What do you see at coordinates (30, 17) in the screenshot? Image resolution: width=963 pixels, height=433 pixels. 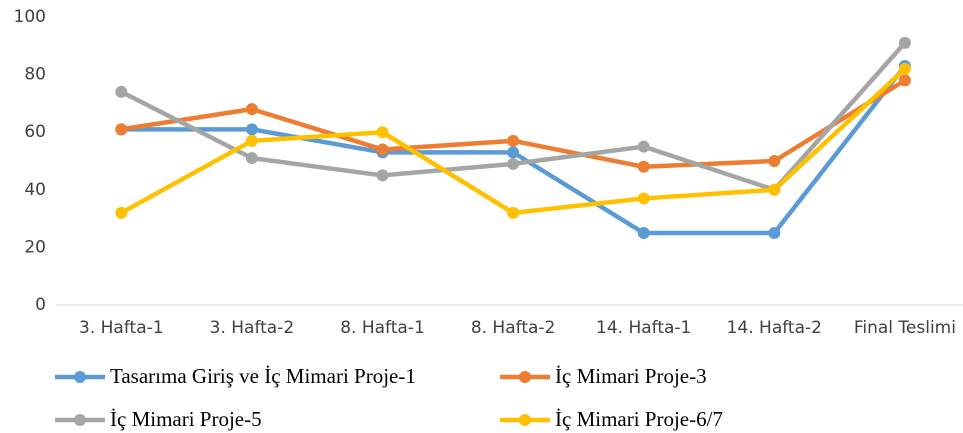 I see `y-tick-label: 100` at bounding box center [30, 17].